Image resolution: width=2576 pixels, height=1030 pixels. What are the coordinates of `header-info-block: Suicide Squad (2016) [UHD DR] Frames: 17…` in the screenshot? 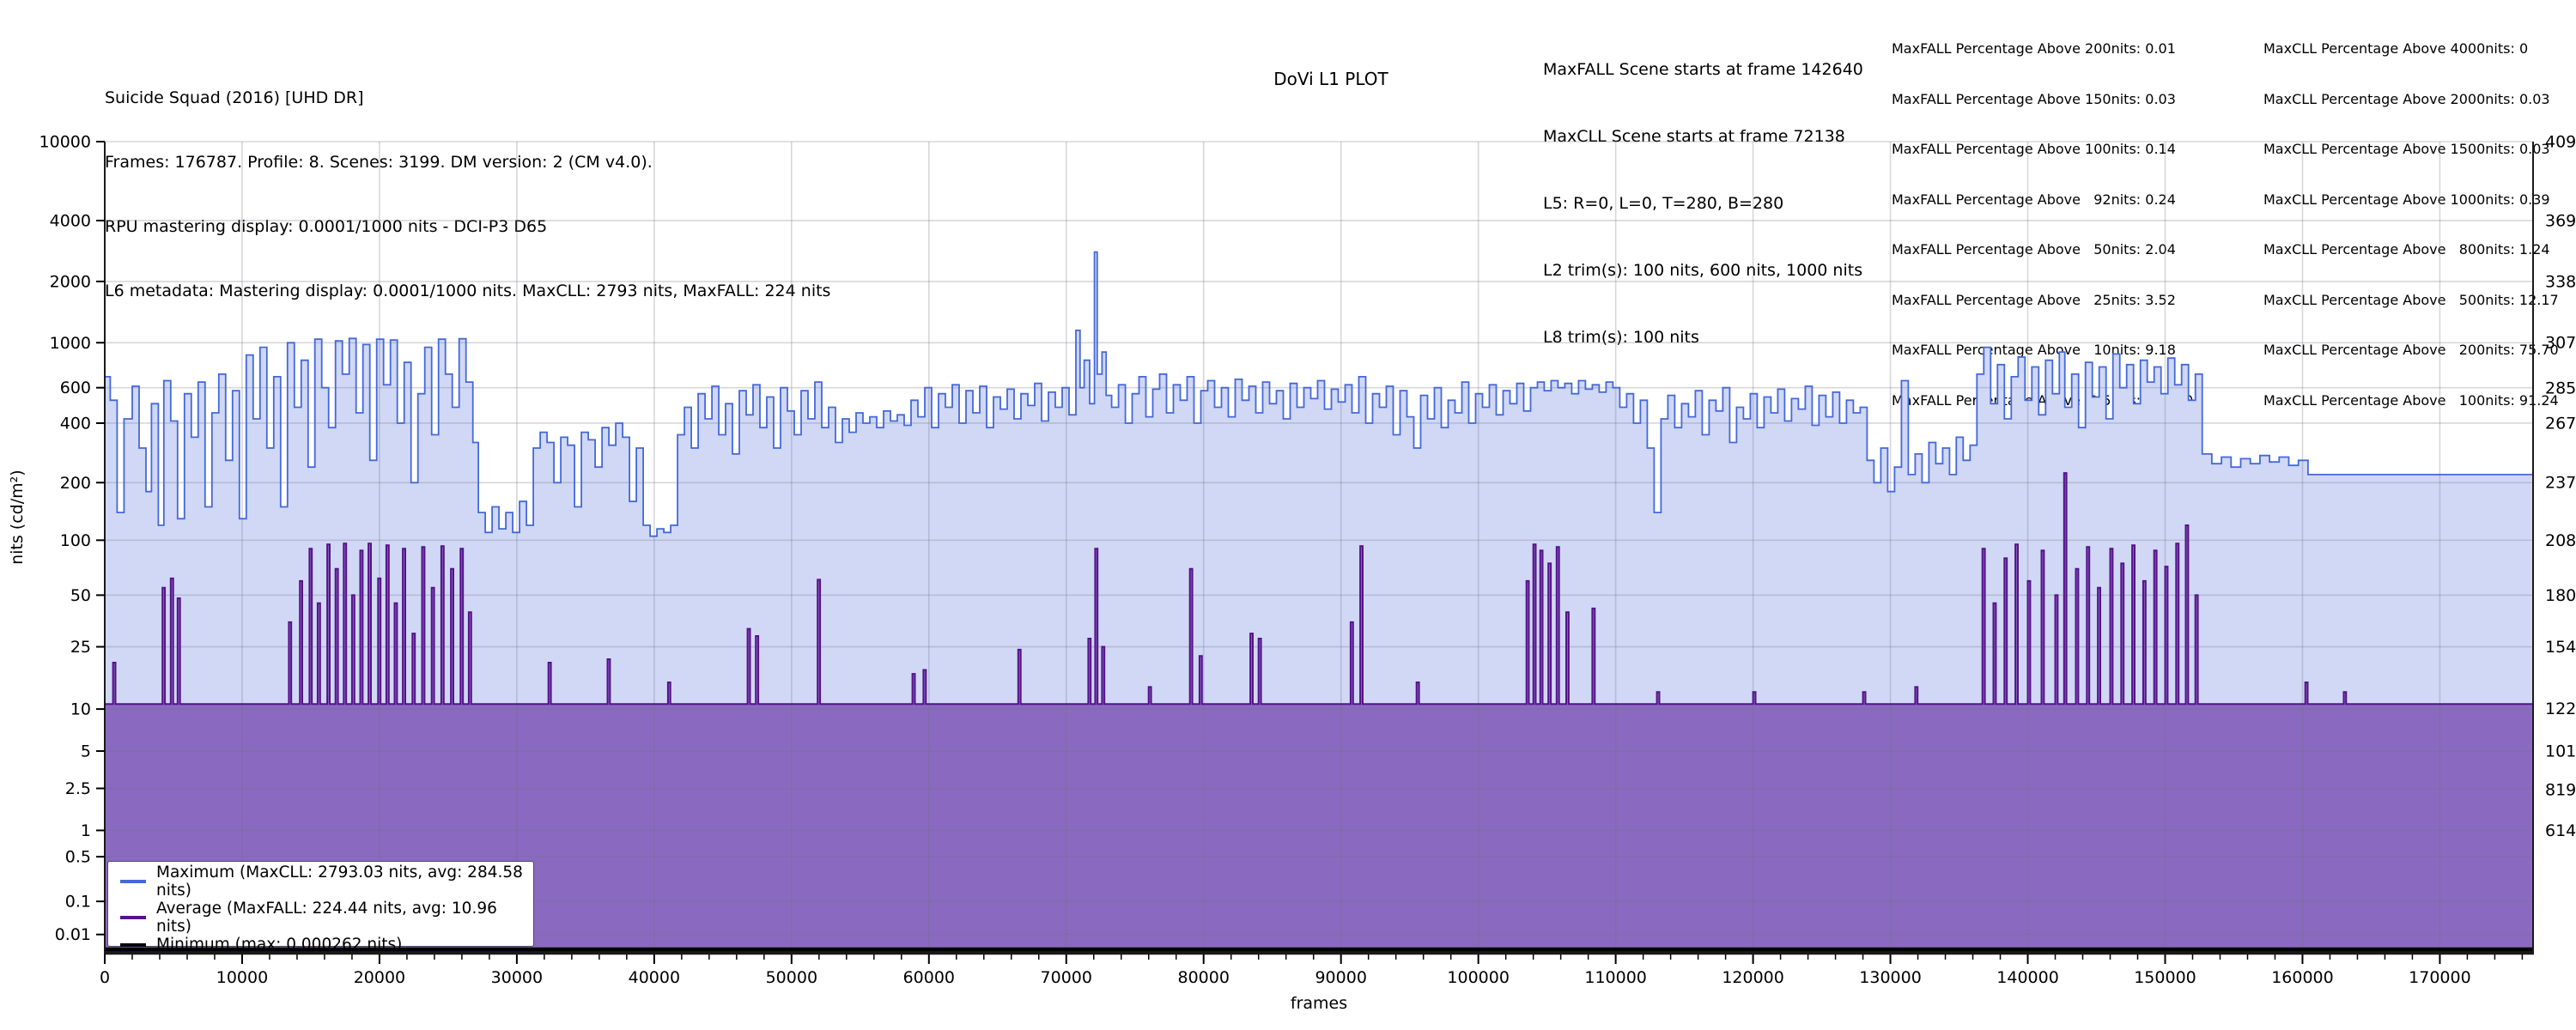 It's located at (468, 195).